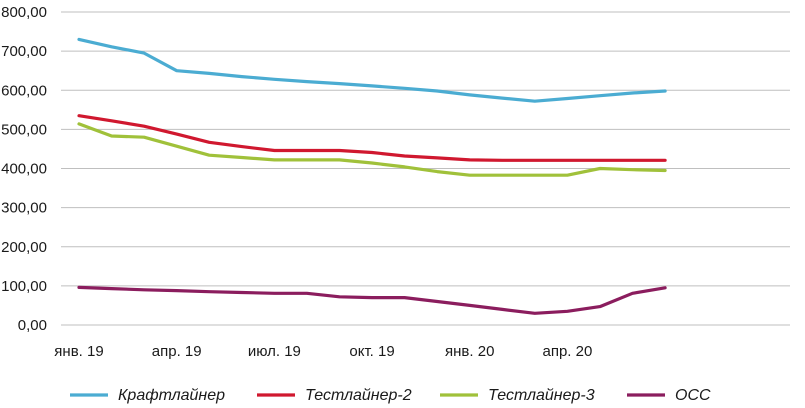 Image resolution: width=805 pixels, height=408 pixels. Describe the element at coordinates (693, 395) in the screenshot. I see `legend-label: ОСС` at that location.